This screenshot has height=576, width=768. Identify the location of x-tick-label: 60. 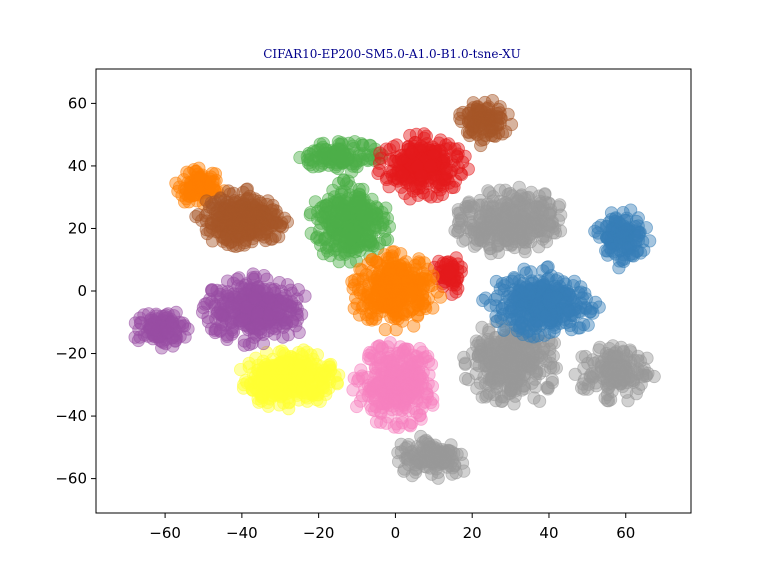
(625, 533).